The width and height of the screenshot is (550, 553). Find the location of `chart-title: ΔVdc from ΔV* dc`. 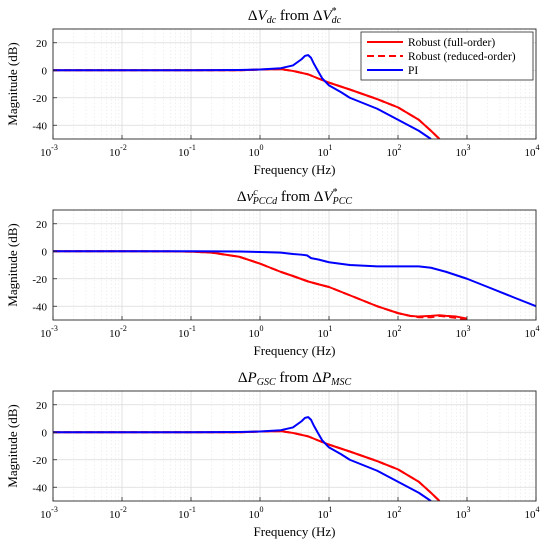

chart-title: ΔVdc from ΔV* dc is located at coordinates (295, 16).